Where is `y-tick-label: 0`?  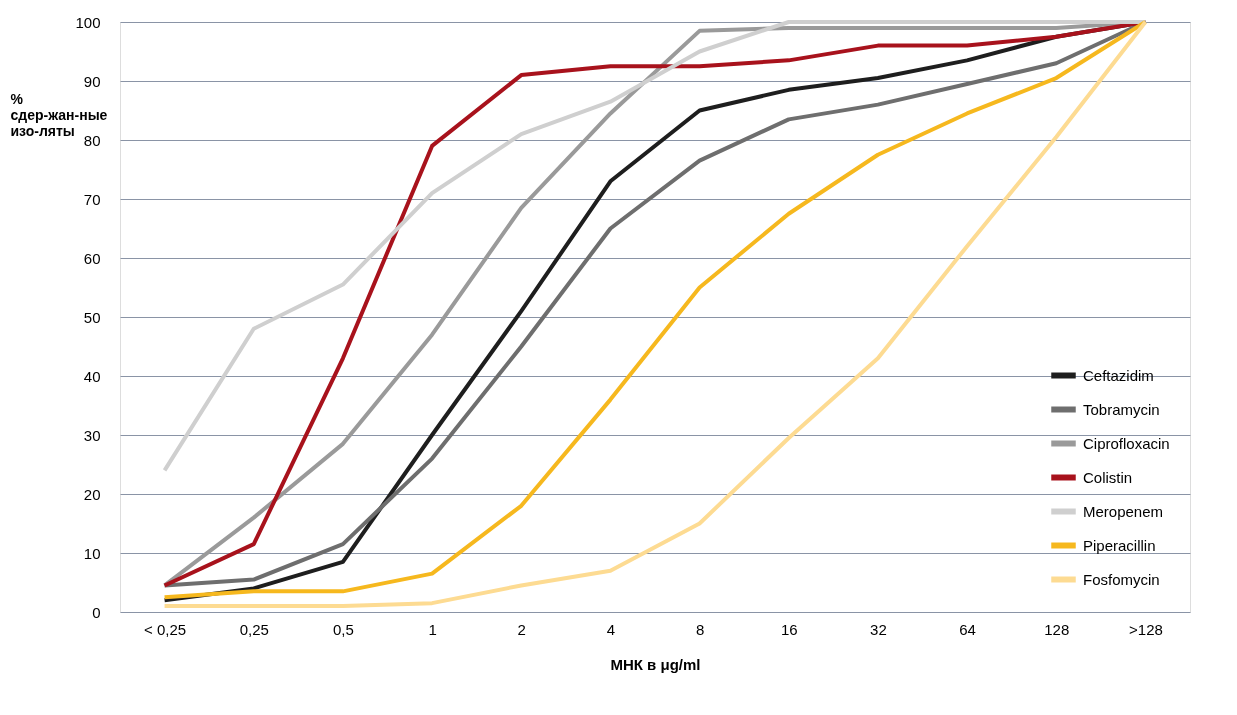 y-tick-label: 0 is located at coordinates (96, 612).